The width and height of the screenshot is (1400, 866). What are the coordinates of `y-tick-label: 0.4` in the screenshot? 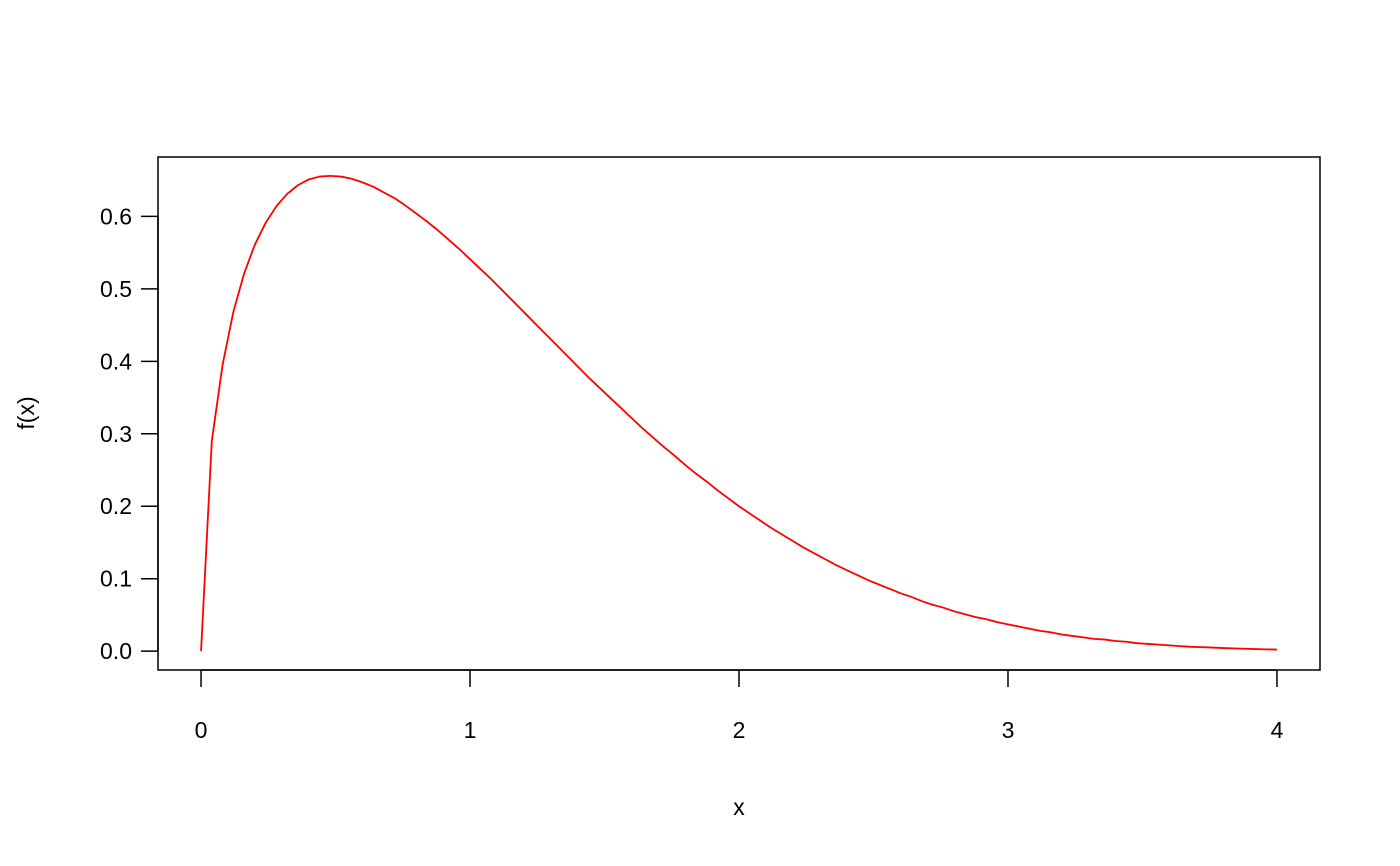 It's located at (116, 361).